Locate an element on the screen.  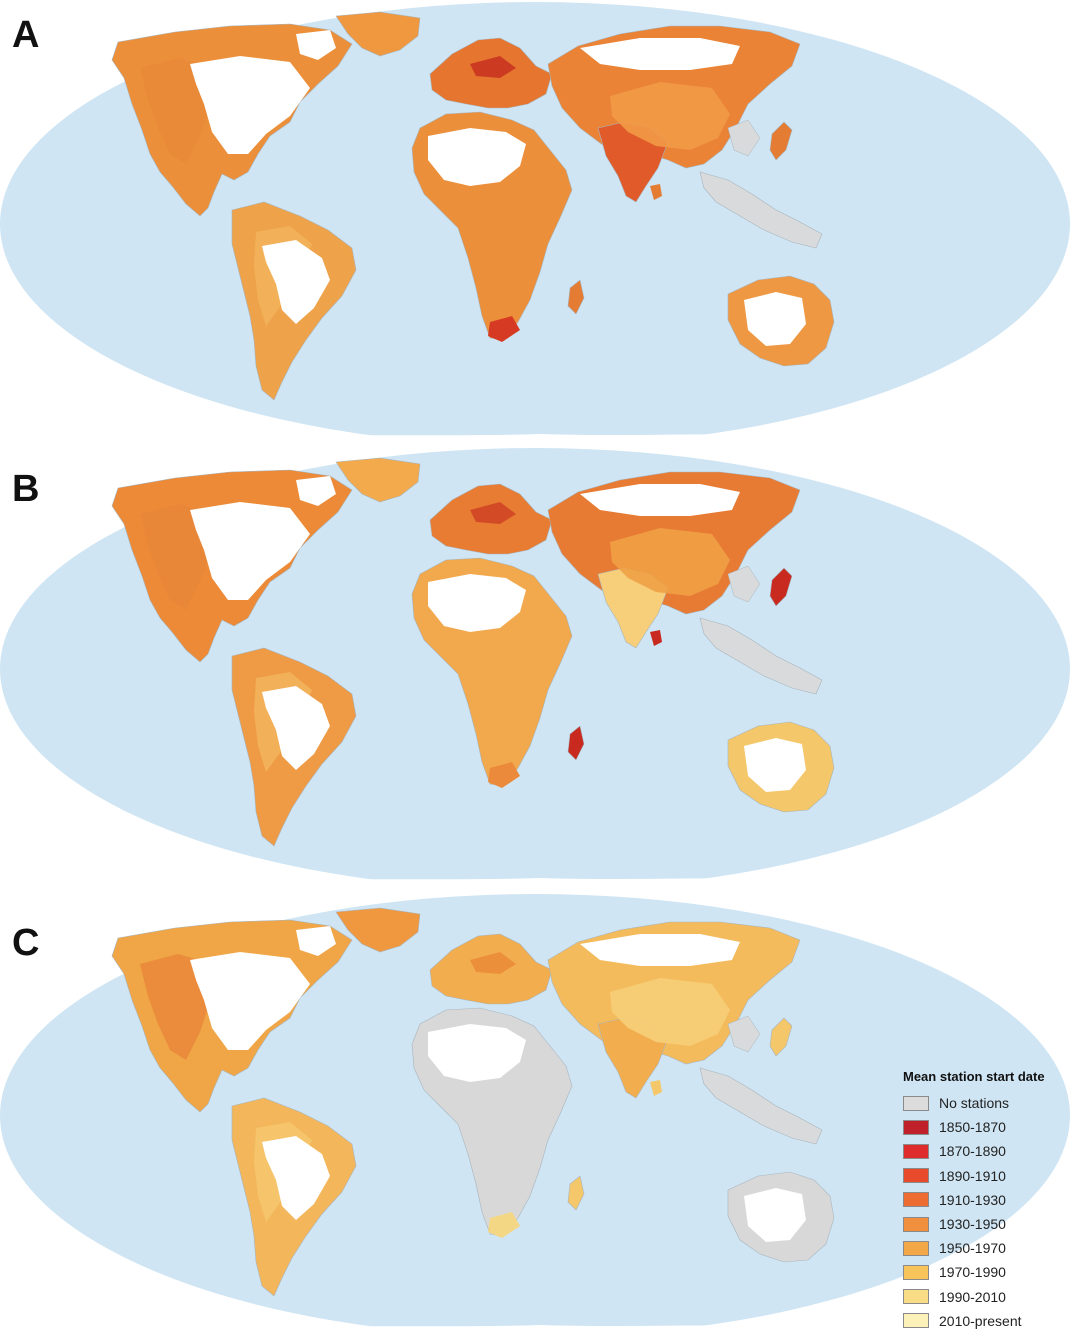
legend-label: No stations is located at coordinates (974, 1103).